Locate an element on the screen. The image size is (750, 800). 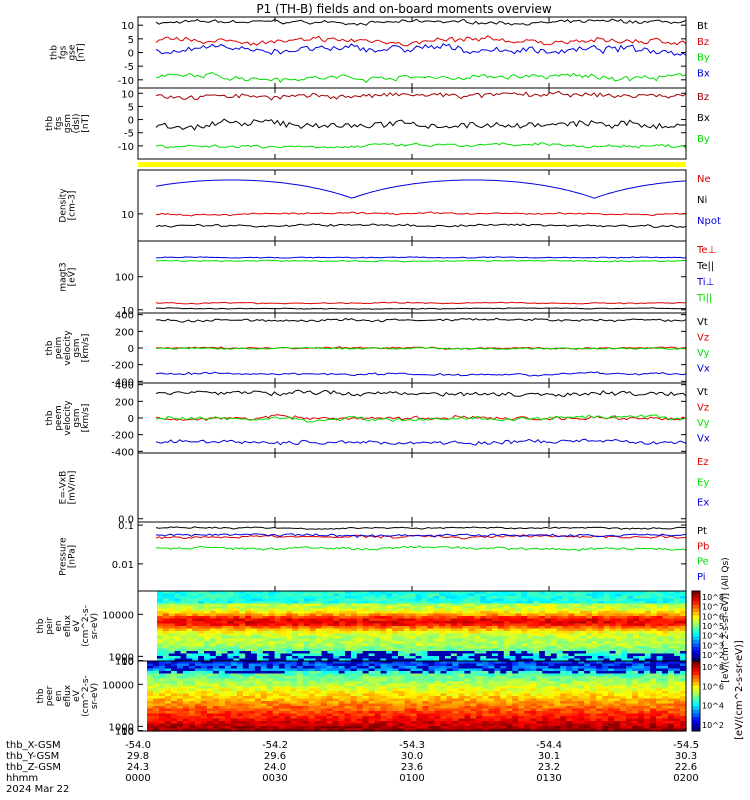
colorbar-cell is located at coordinates (696, 593).